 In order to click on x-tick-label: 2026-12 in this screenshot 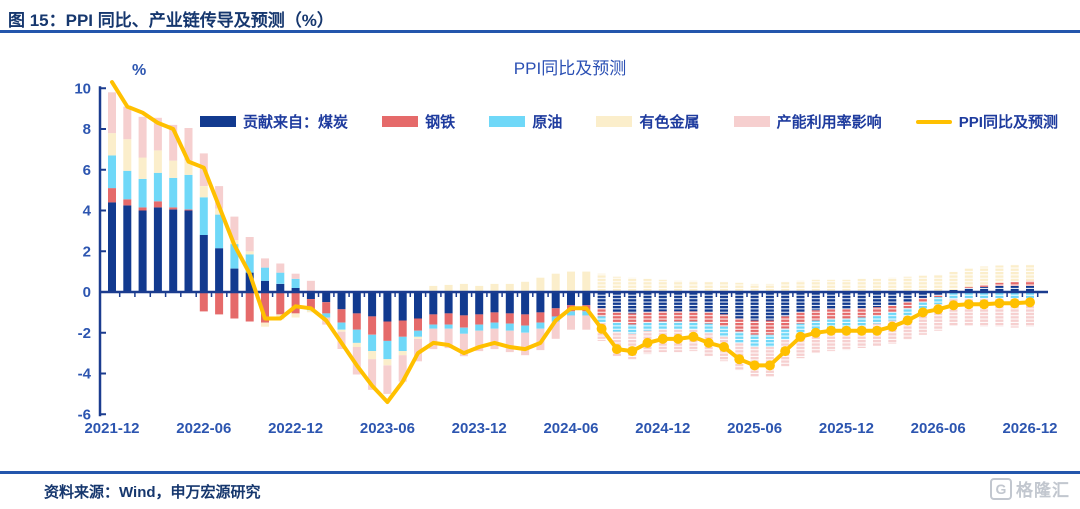, I will do `click(1029, 428)`.